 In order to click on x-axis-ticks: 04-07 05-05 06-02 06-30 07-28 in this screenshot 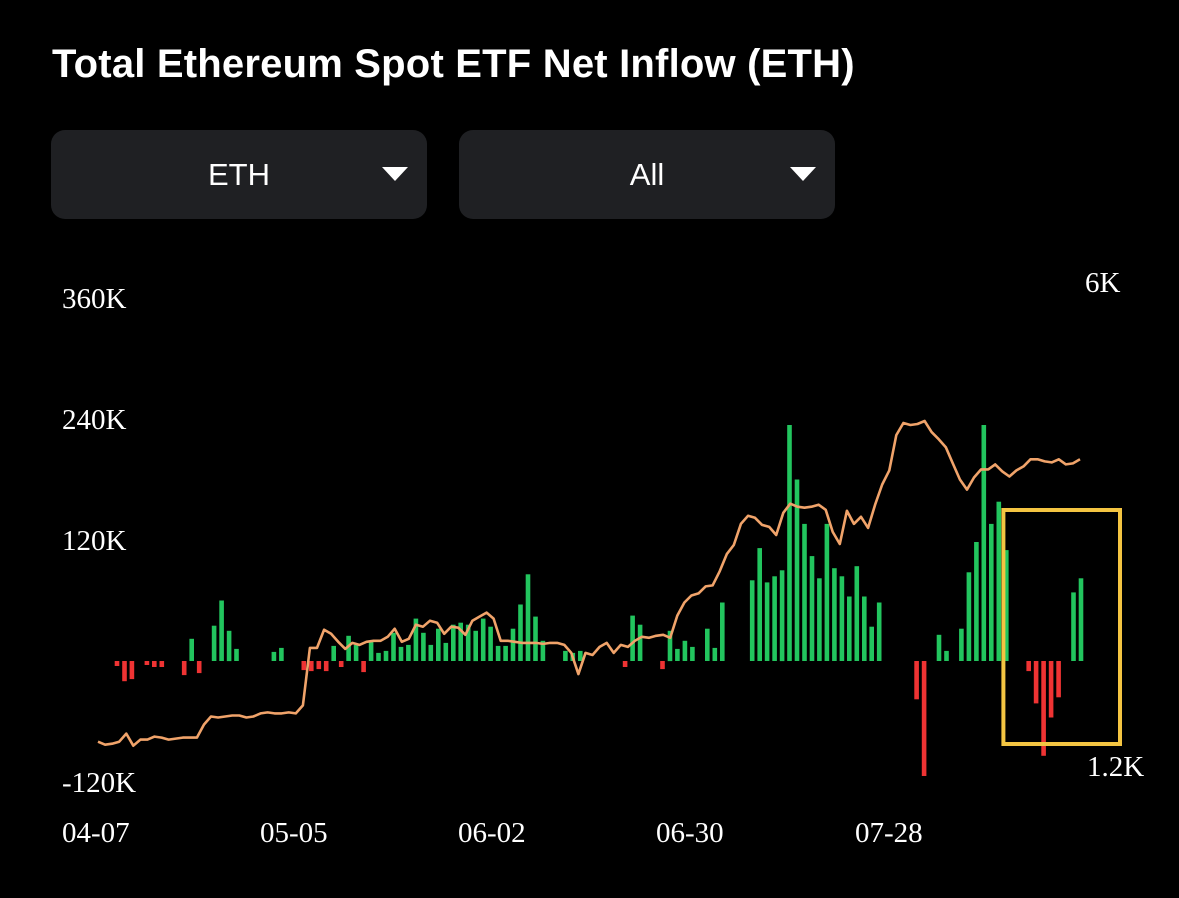, I will do `click(492, 833)`.